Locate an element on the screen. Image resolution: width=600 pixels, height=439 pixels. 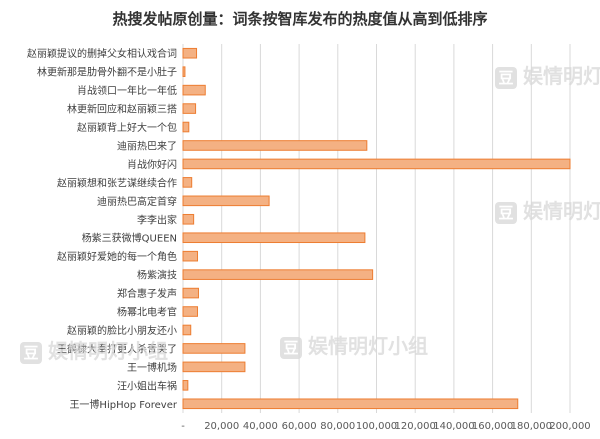
category-label: 李李出家 is located at coordinates (157, 219).